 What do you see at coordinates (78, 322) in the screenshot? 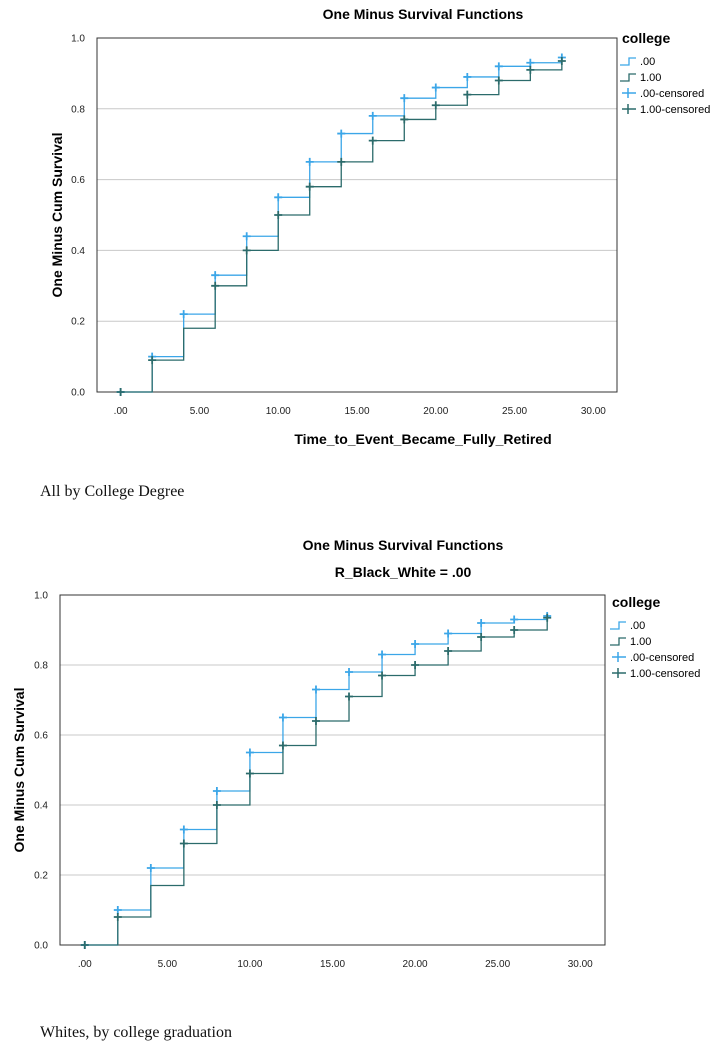
I see `y-tick-label: 0.2` at bounding box center [78, 322].